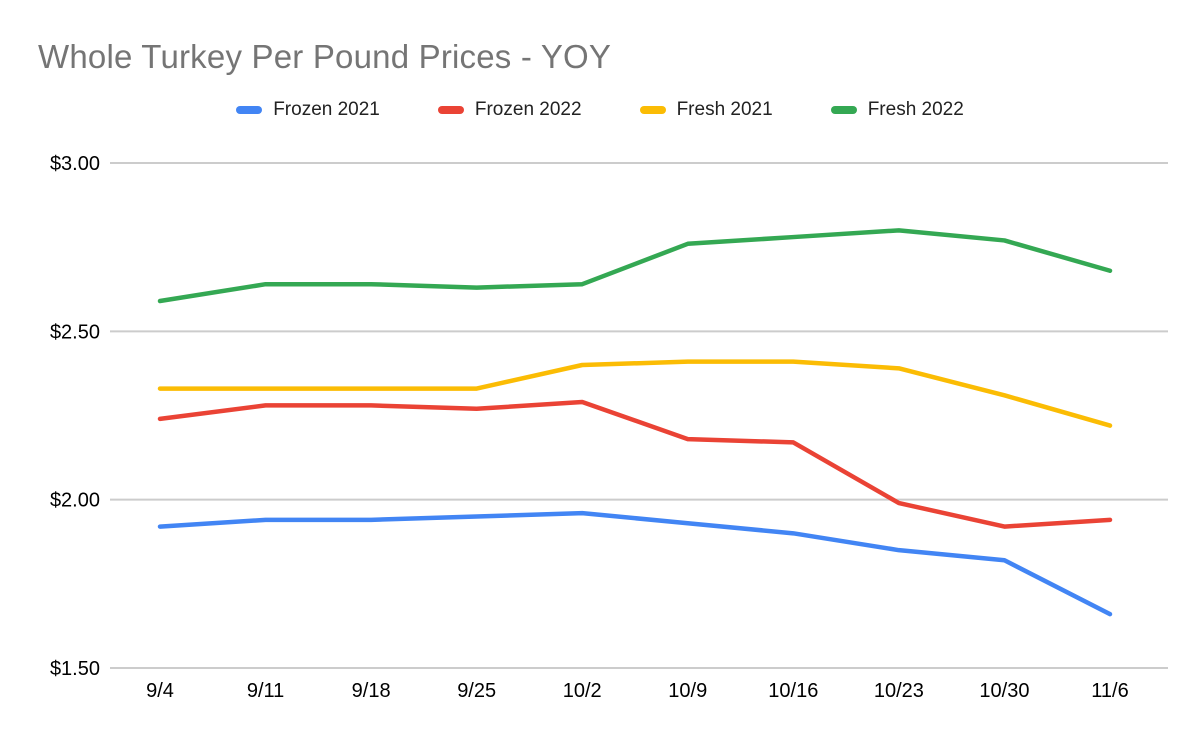  Describe the element at coordinates (635, 266) in the screenshot. I see `series-line-fresh-2022` at that location.